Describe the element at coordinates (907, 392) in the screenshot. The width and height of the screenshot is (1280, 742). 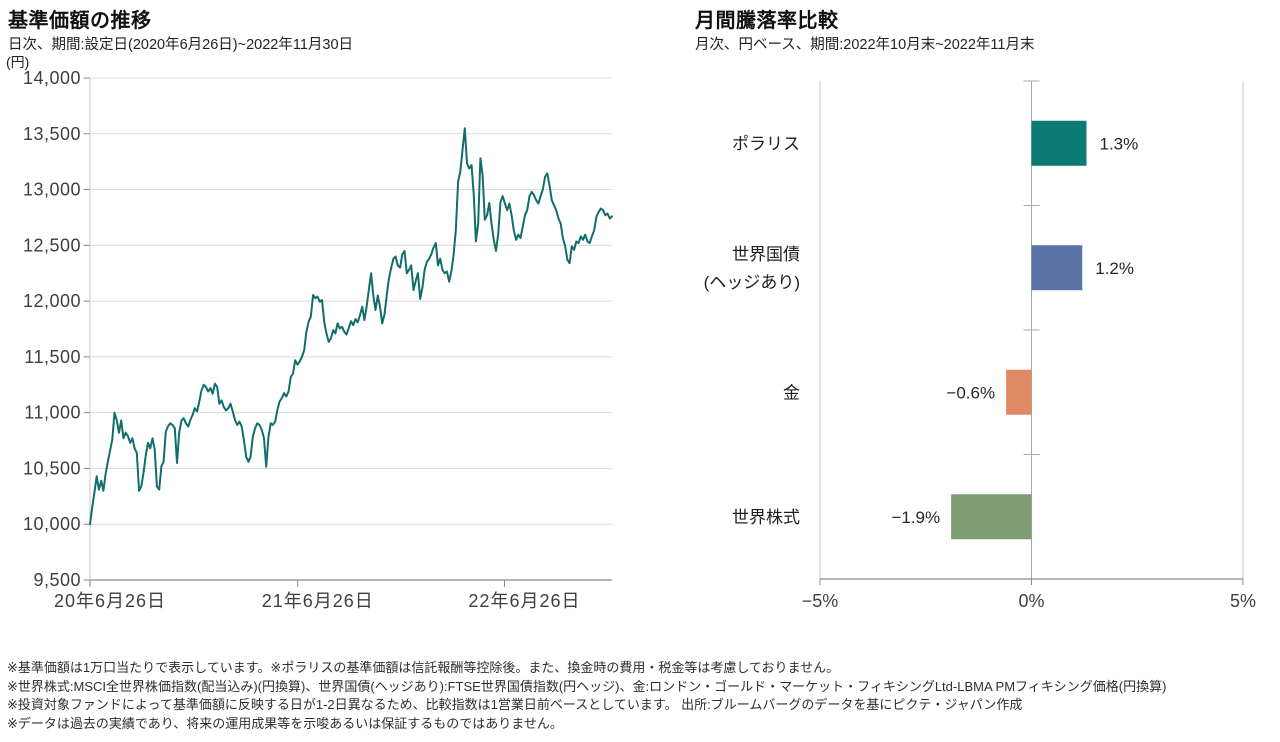
I see `bar-row: −0.6% 金` at that location.